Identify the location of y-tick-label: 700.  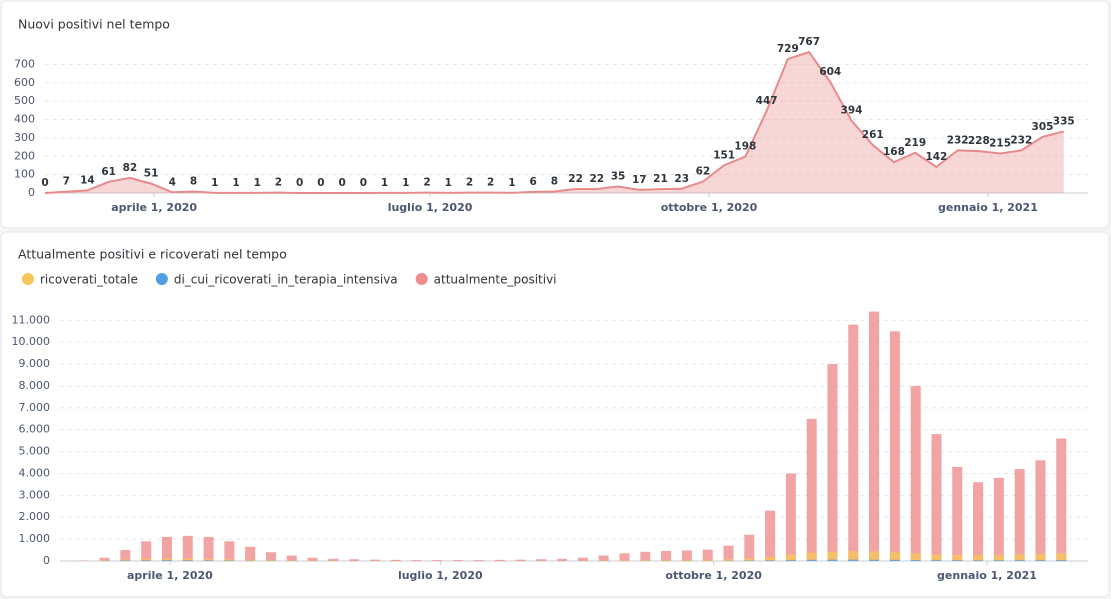
(24, 63).